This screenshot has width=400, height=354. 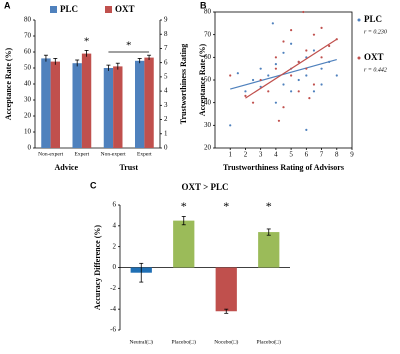 I want to click on panel-label: C, so click(x=93, y=185).